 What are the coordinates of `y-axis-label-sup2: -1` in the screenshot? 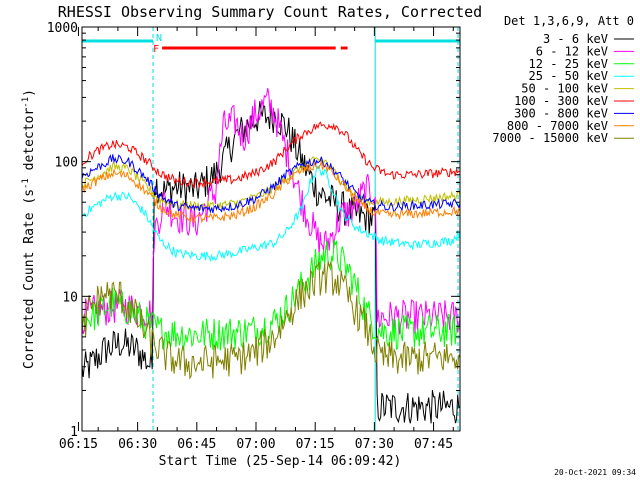 It's located at (26, 102).